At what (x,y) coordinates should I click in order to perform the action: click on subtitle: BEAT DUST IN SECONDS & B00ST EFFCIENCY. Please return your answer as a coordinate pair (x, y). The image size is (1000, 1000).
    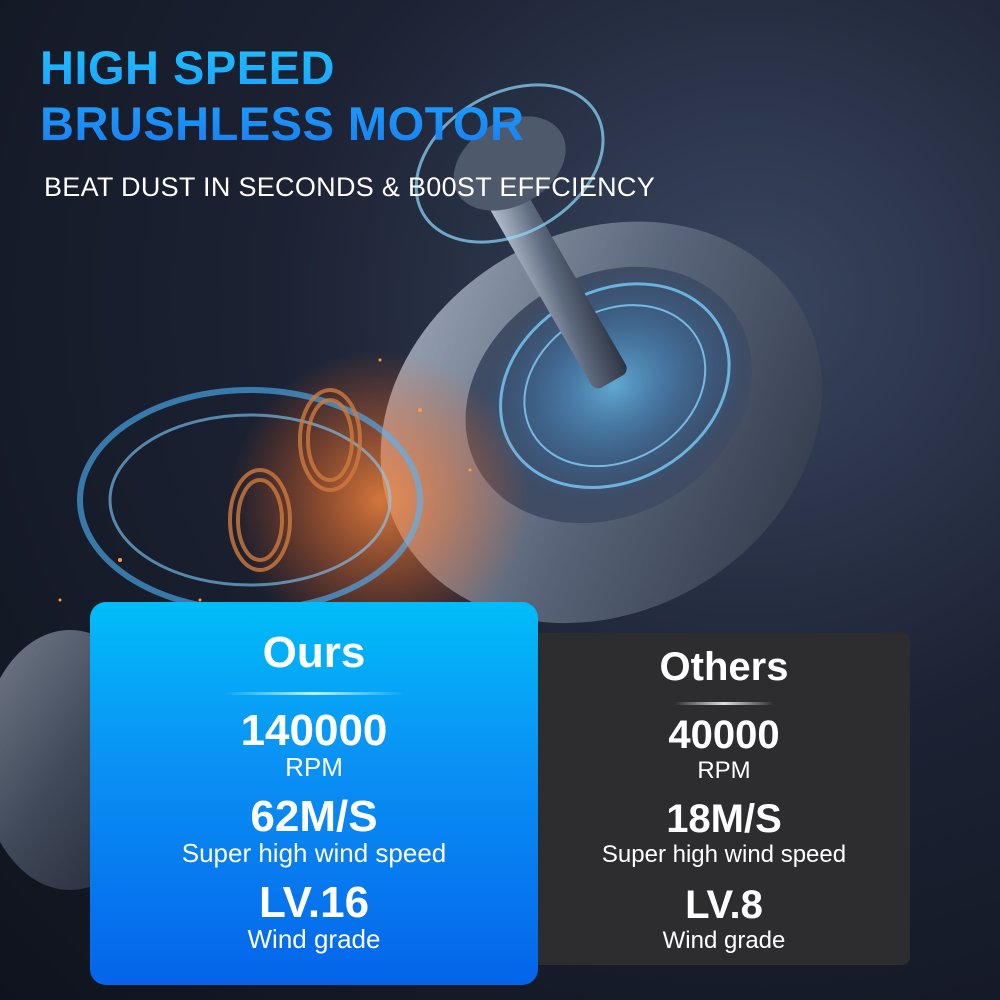
    Looking at the image, I should click on (350, 187).